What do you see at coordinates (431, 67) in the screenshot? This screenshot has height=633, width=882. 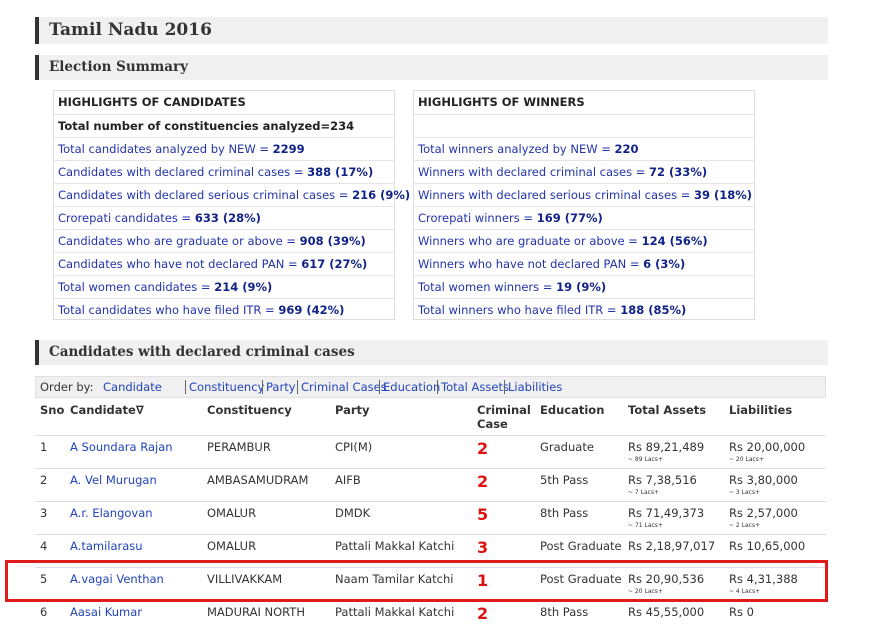 I see `summary-bar: Election Summary` at bounding box center [431, 67].